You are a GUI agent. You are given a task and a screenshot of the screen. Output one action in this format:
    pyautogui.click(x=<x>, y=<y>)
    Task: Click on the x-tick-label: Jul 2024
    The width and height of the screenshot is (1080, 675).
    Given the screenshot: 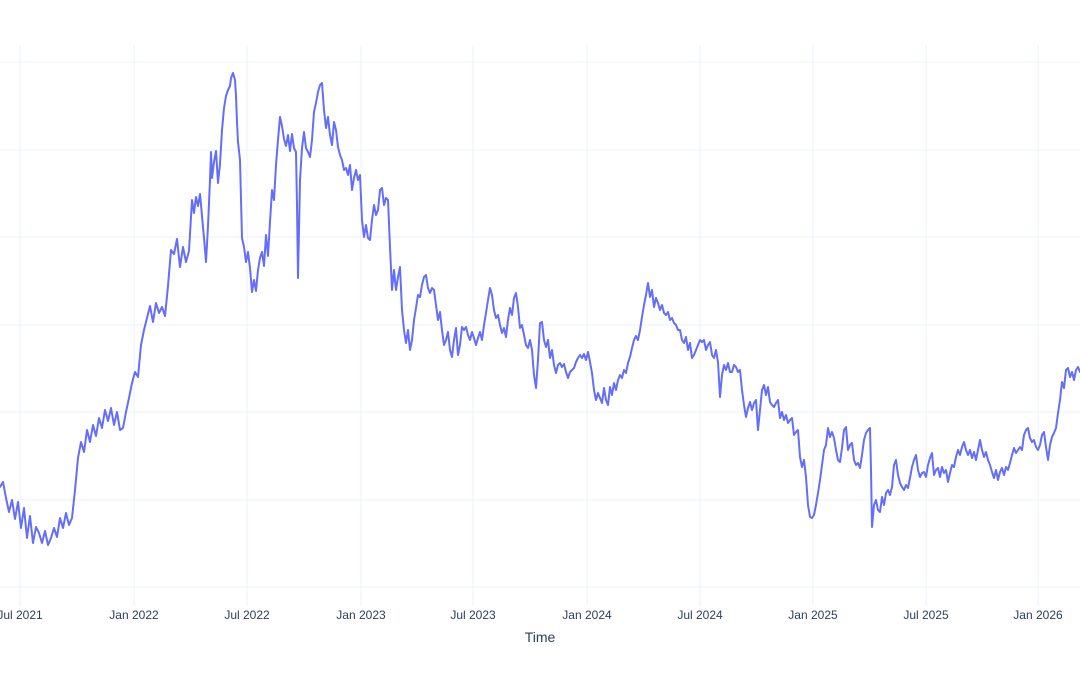 What is the action you would take?
    pyautogui.click(x=700, y=615)
    